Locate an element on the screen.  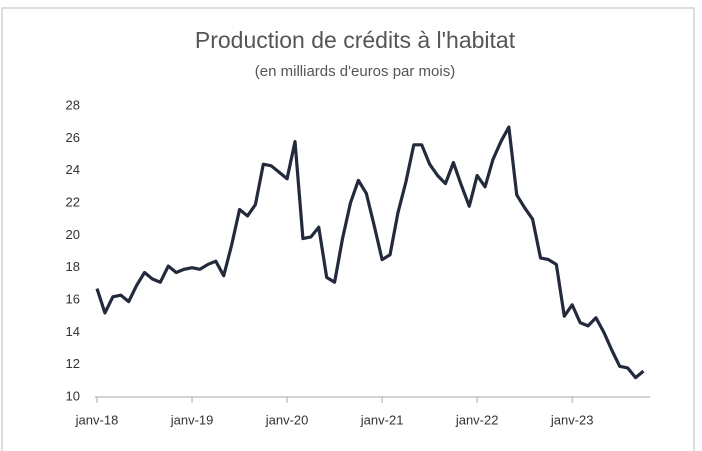
x-tick-label: janv-20 is located at coordinates (287, 419).